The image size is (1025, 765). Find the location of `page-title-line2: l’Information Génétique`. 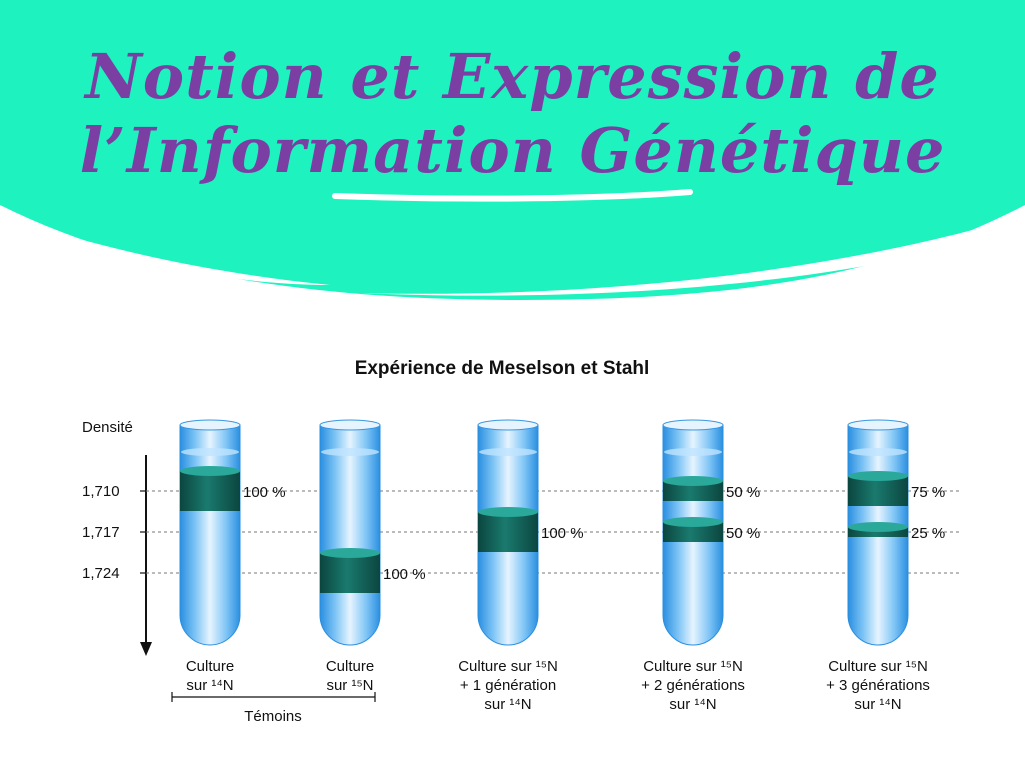

page-title-line2: l’Information Génétique is located at coordinates (512, 150).